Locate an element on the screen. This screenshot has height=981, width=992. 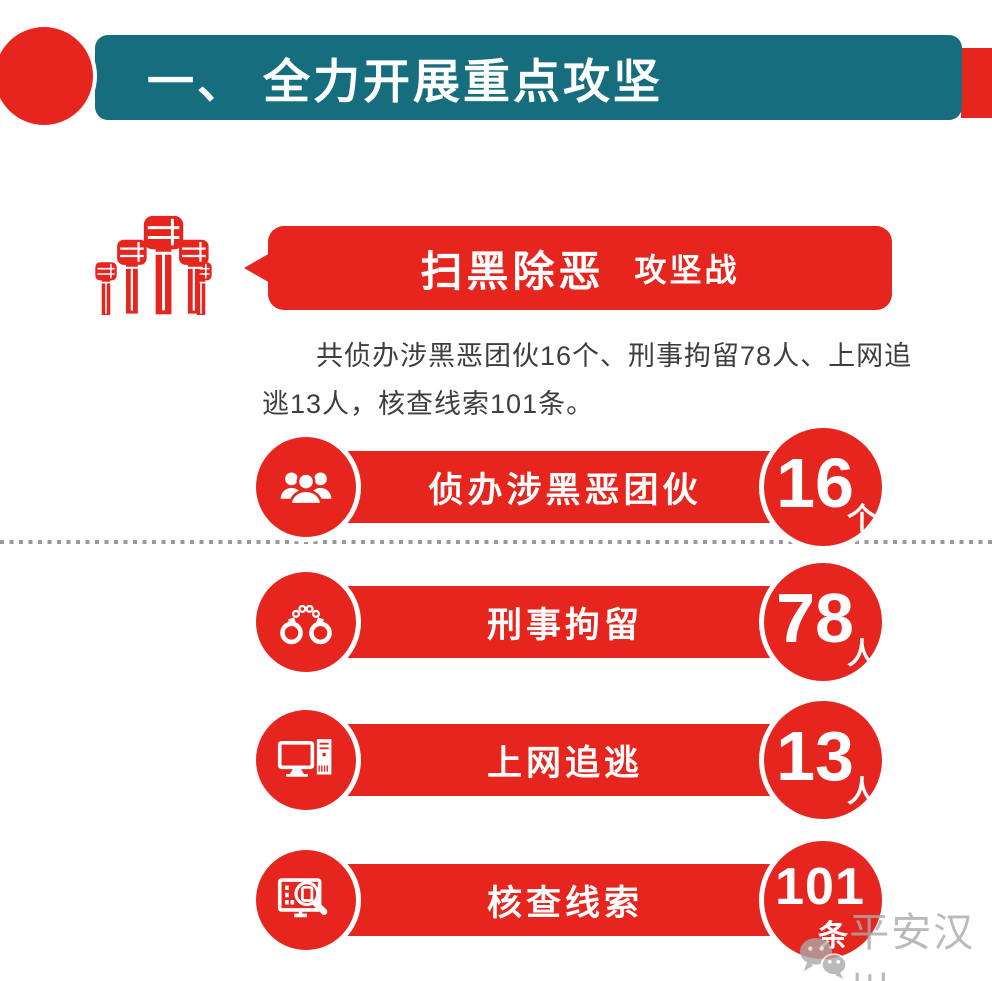
stat-value-circle: 101 条 is located at coordinates (823, 900).